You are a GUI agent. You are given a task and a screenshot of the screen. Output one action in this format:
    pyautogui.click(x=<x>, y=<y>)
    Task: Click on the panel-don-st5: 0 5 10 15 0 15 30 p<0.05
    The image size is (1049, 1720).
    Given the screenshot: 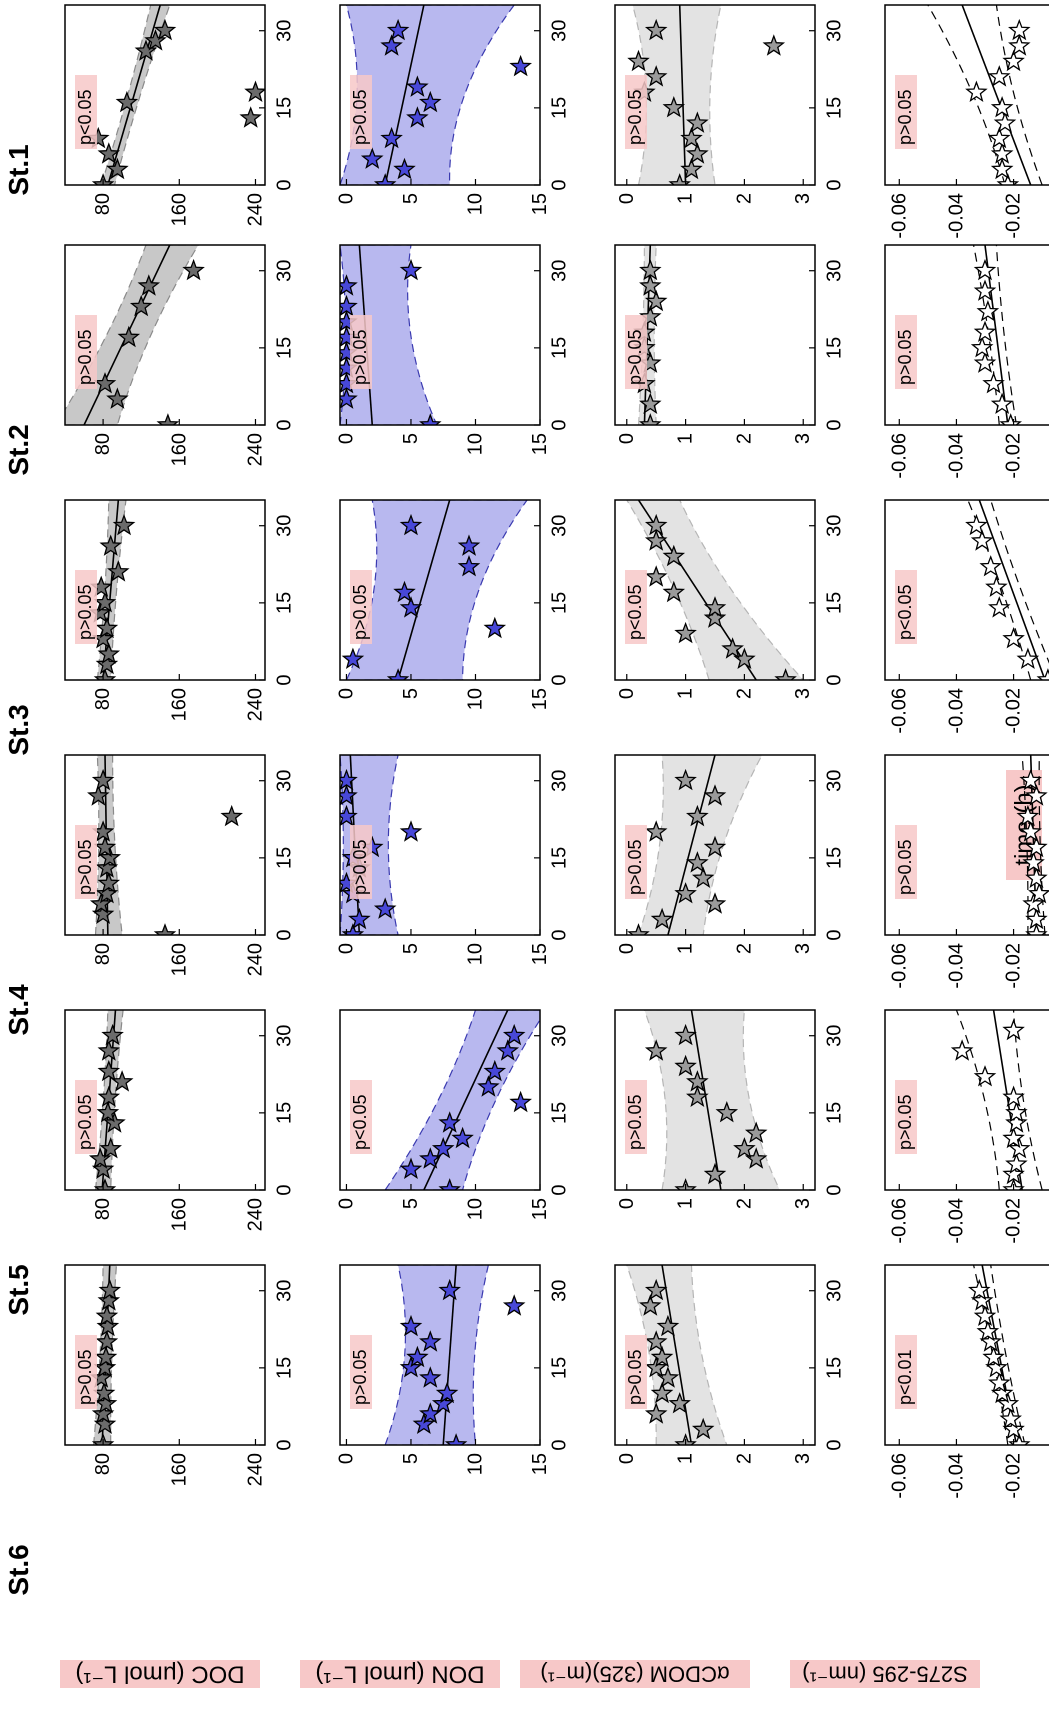 What is the action you would take?
    pyautogui.click(x=453, y=1114)
    